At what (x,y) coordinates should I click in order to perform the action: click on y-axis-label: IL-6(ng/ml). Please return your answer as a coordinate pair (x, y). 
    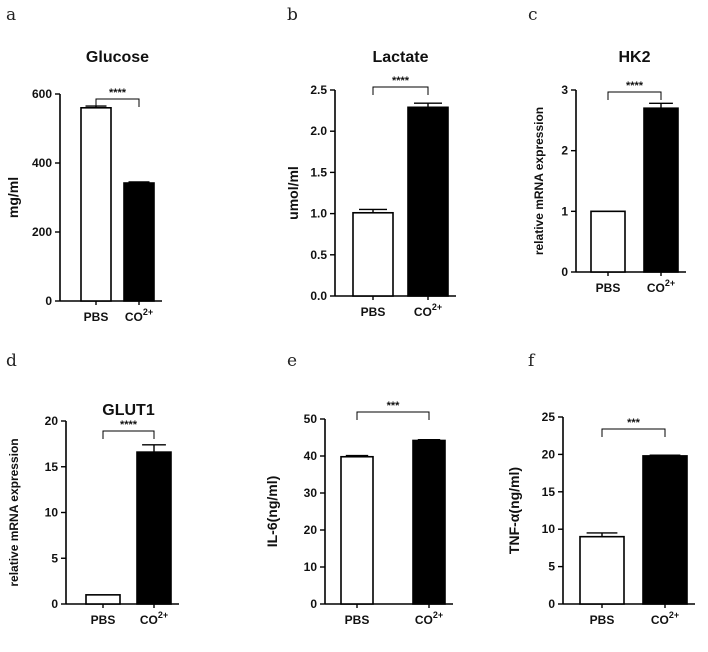
    Looking at the image, I should click on (272, 512).